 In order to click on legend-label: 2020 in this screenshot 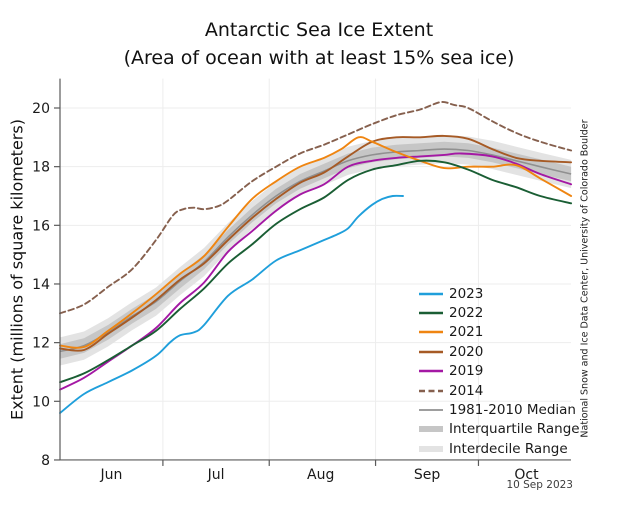, I will do `click(466, 351)`.